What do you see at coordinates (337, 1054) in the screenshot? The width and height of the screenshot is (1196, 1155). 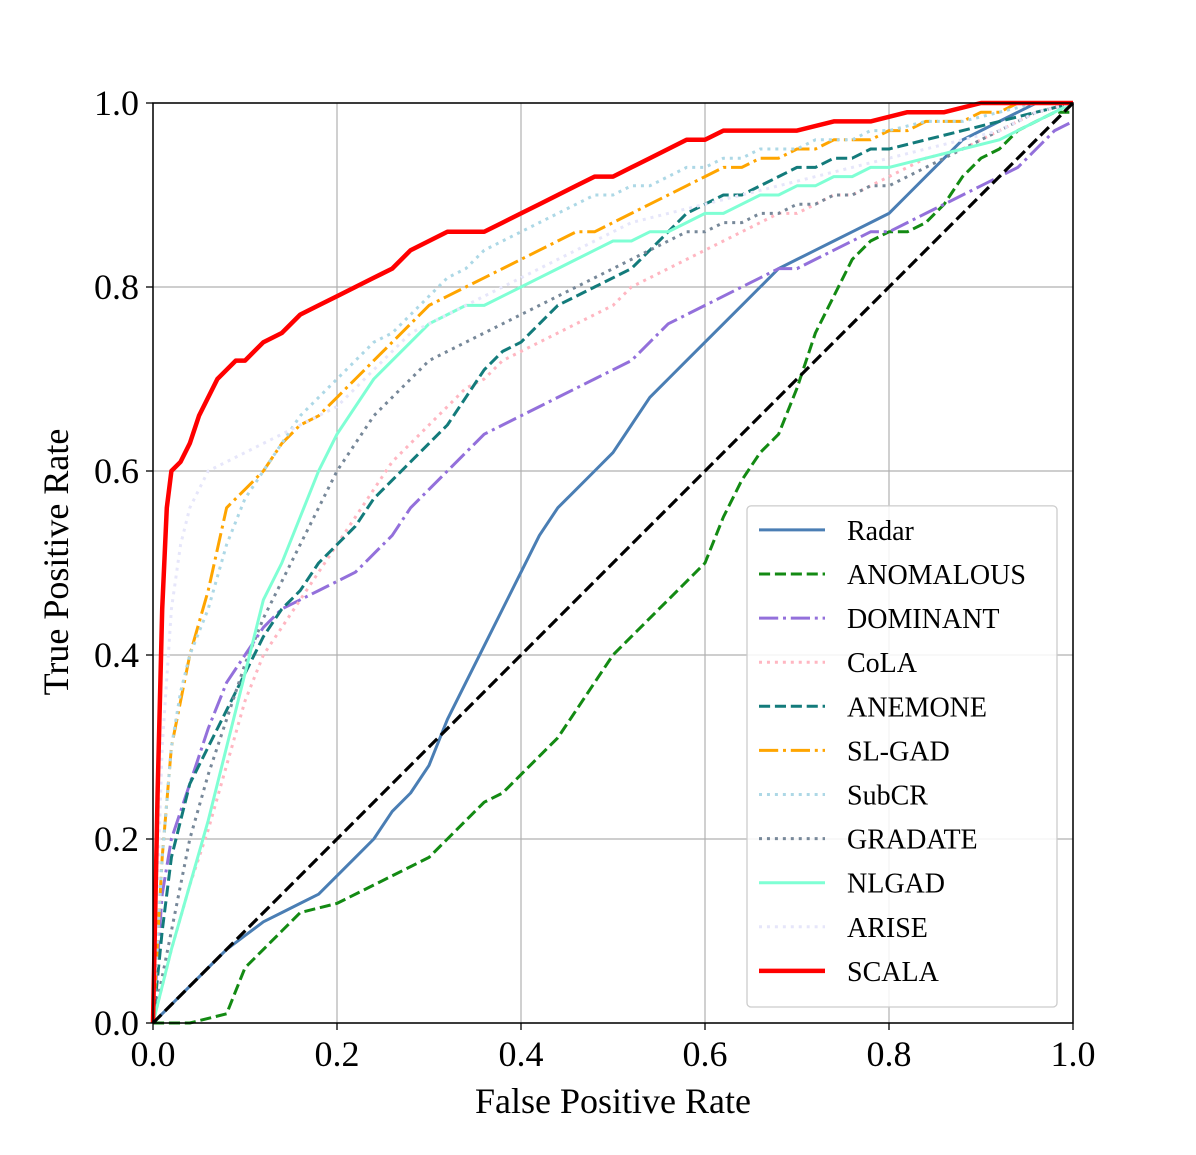 I see `x-tick-label: 0.2` at bounding box center [337, 1054].